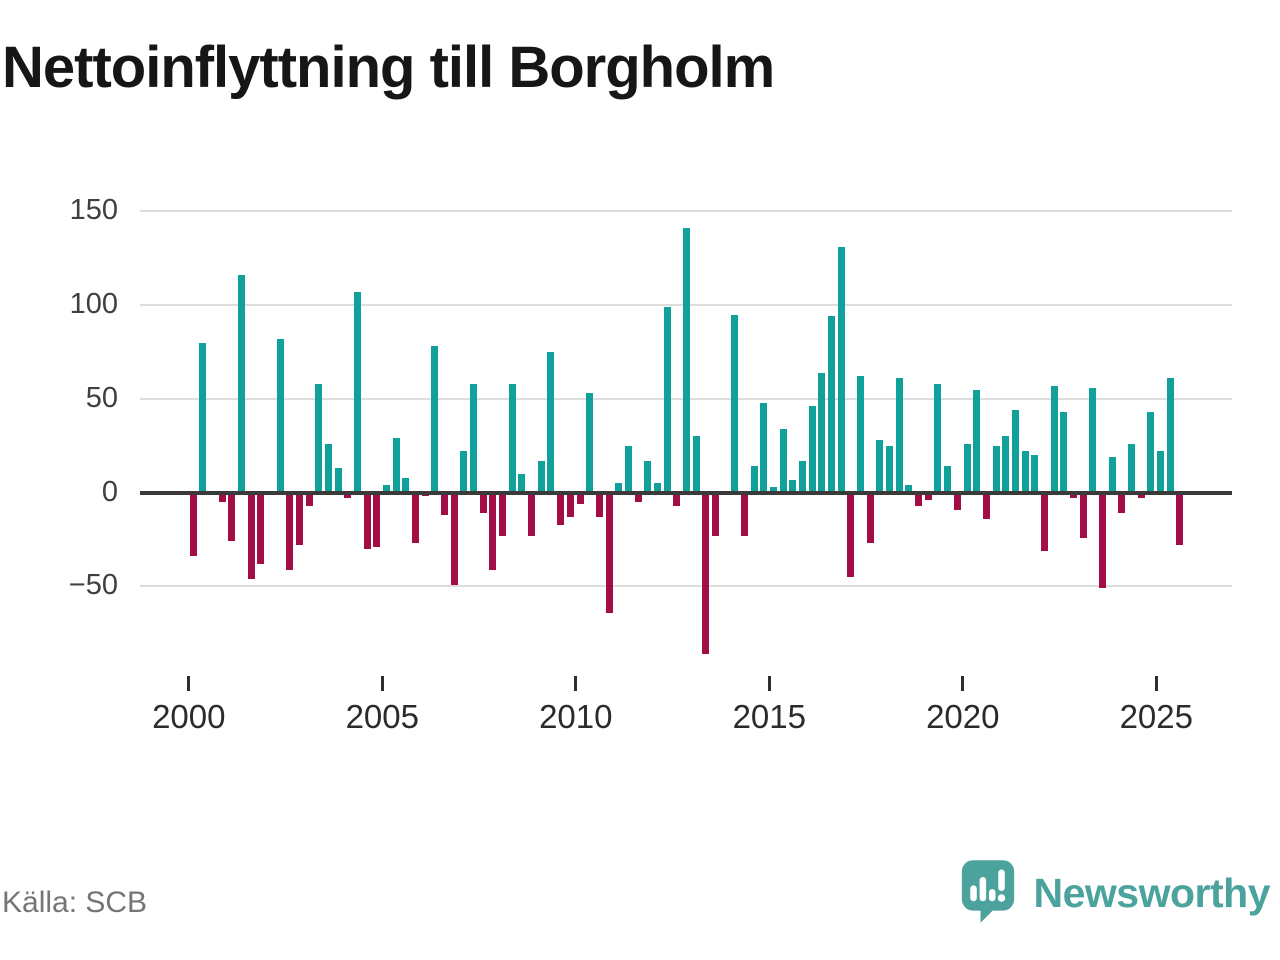  What do you see at coordinates (1073, 495) in the screenshot?
I see `bar-2022-q4` at bounding box center [1073, 495].